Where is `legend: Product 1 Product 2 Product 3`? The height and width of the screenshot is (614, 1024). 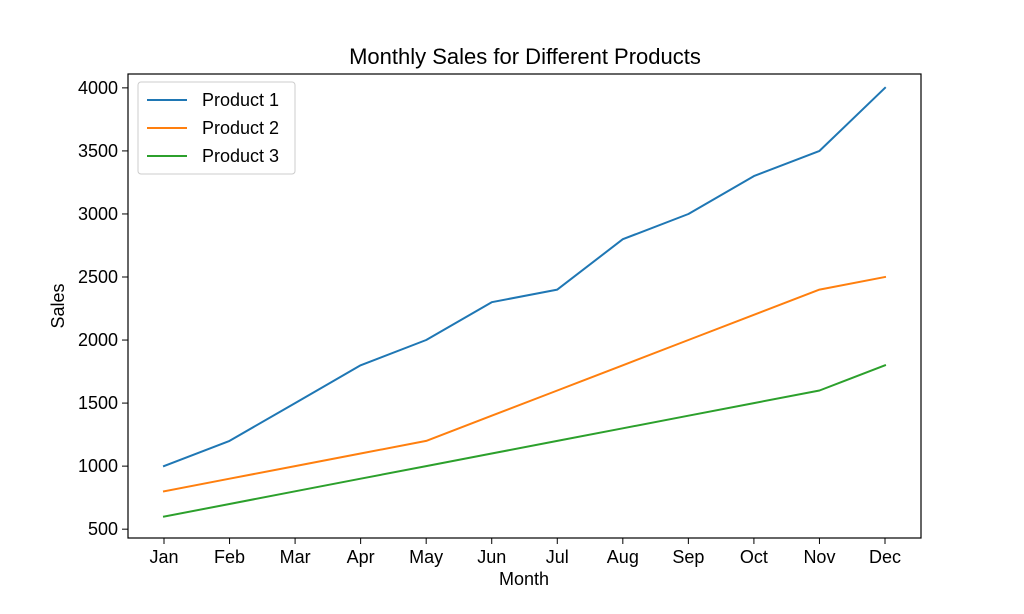
legend: Product 1 Product 2 Product 3 is located at coordinates (216, 128).